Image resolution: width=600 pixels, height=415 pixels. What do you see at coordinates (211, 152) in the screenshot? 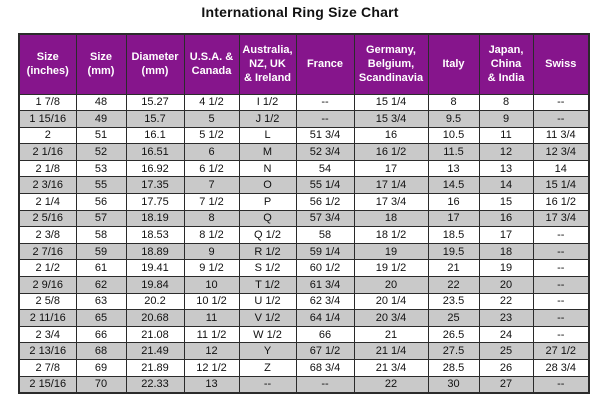
I see `table-cell: 6` at bounding box center [211, 152].